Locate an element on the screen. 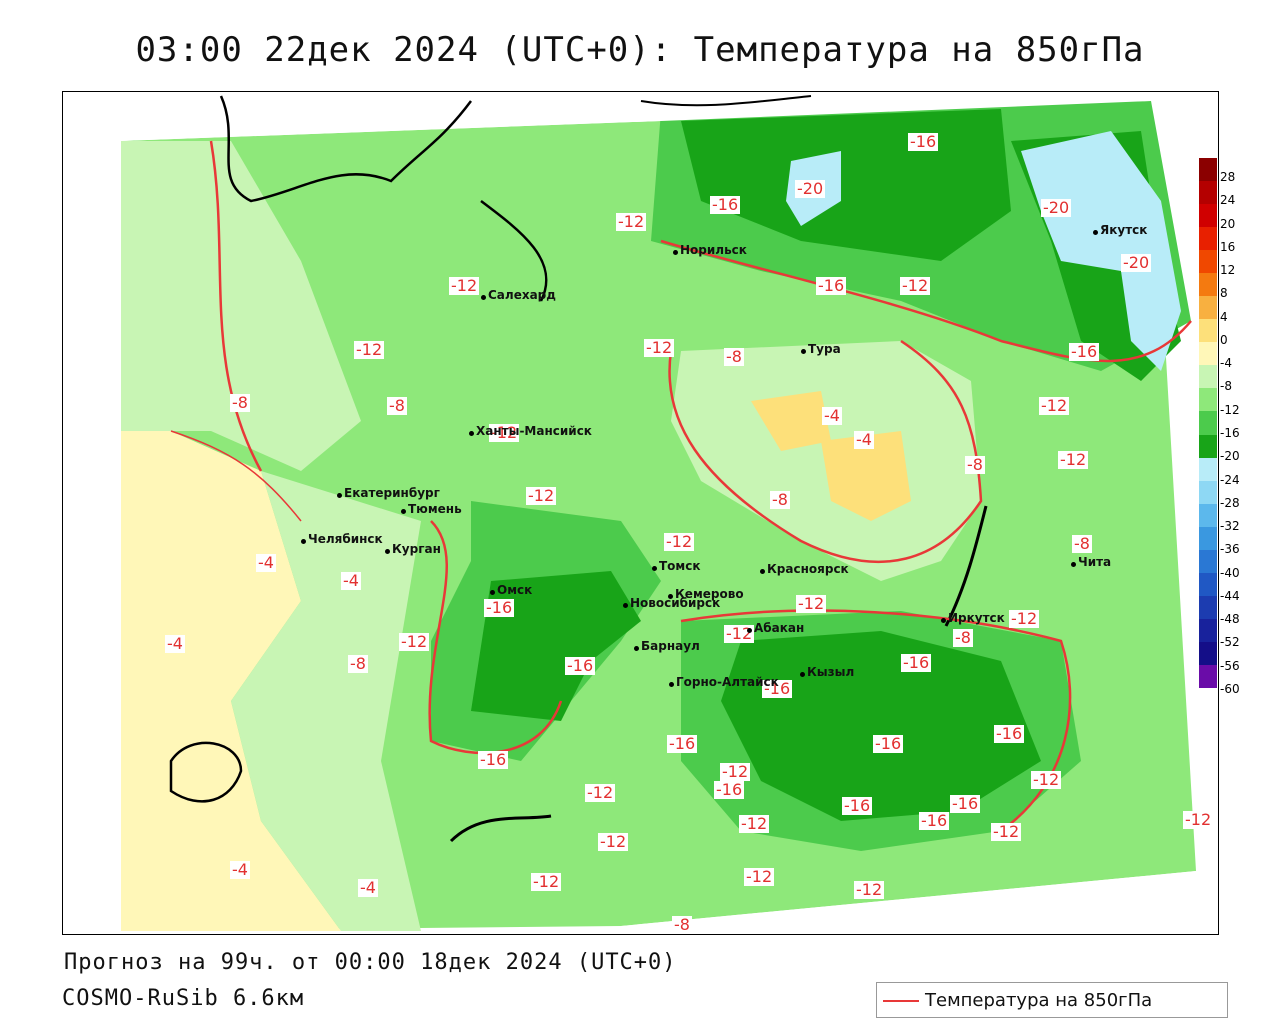  city-label: Курган is located at coordinates (416, 549).